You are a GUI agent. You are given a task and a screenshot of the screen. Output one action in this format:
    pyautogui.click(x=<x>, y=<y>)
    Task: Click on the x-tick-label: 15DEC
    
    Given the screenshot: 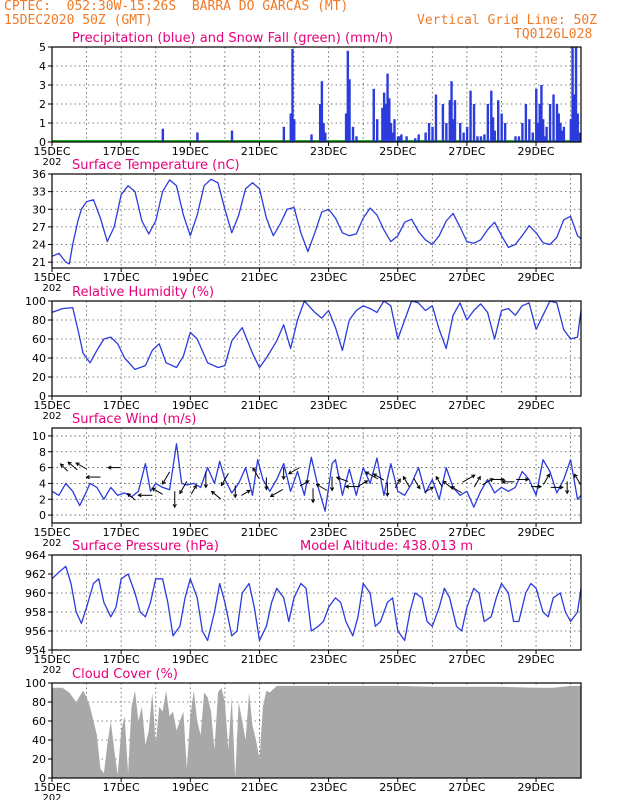 What is the action you would take?
    pyautogui.click(x=51, y=532)
    